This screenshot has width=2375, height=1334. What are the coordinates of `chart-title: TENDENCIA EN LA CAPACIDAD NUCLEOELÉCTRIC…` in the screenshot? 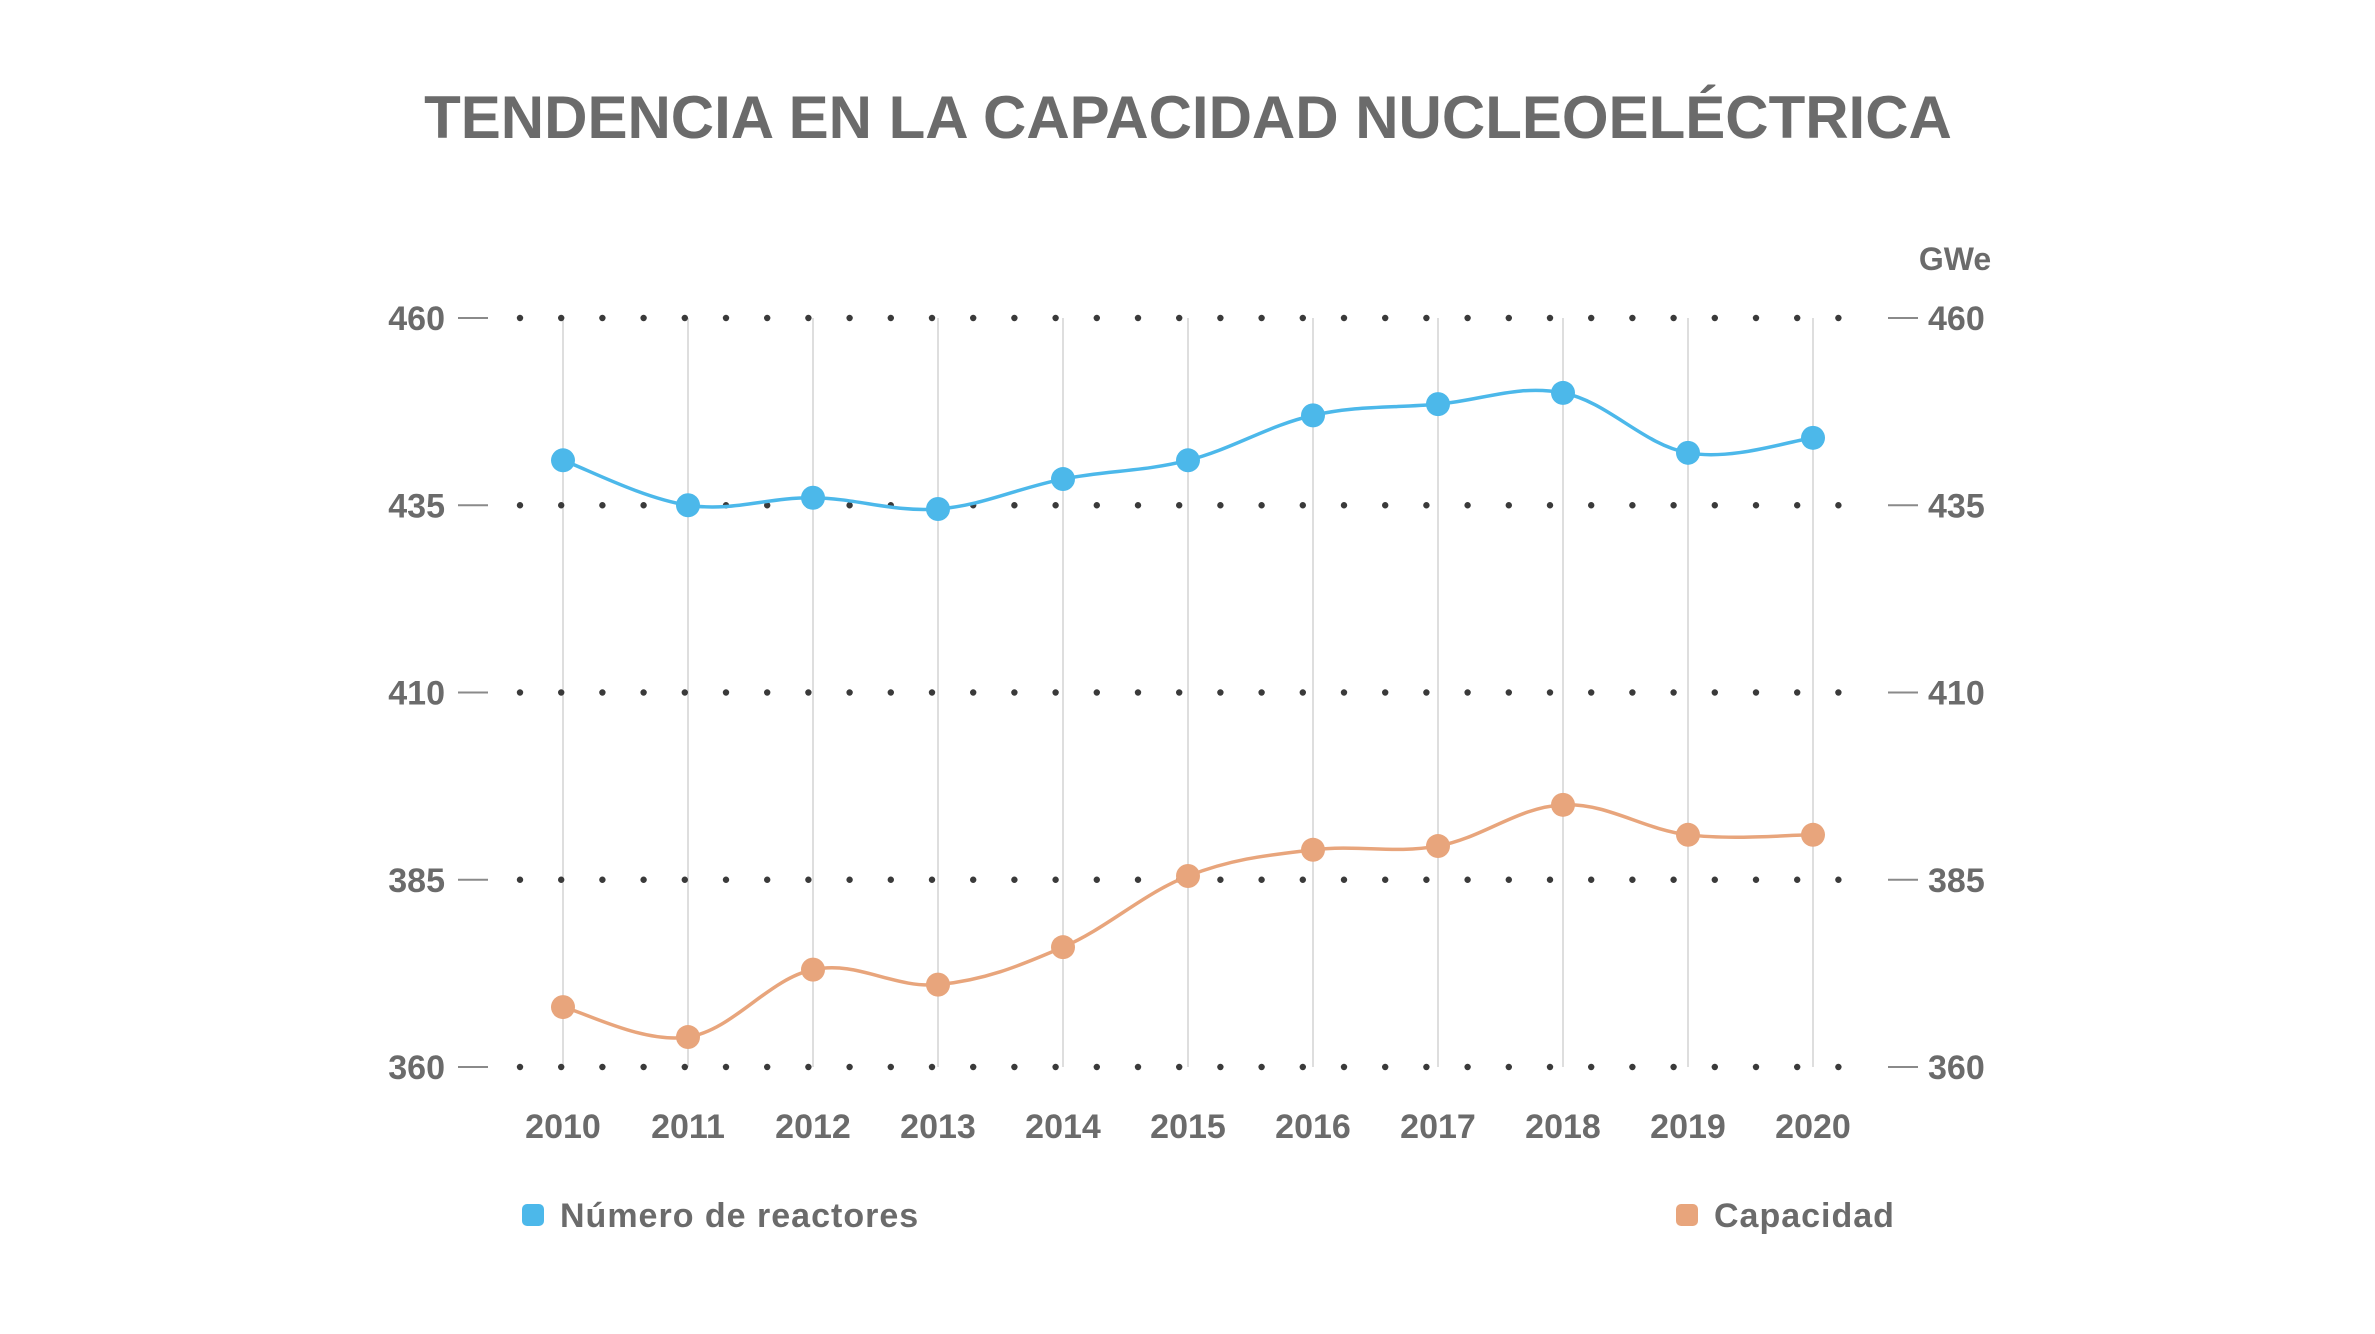 It's located at (1188, 117).